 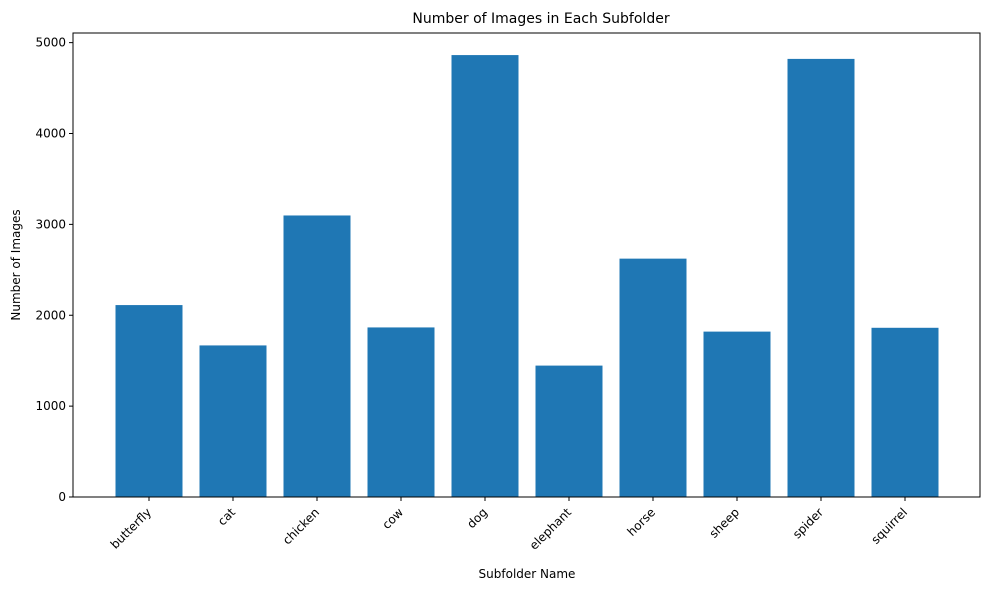 What do you see at coordinates (569, 431) in the screenshot?
I see `bar-elephant` at bounding box center [569, 431].